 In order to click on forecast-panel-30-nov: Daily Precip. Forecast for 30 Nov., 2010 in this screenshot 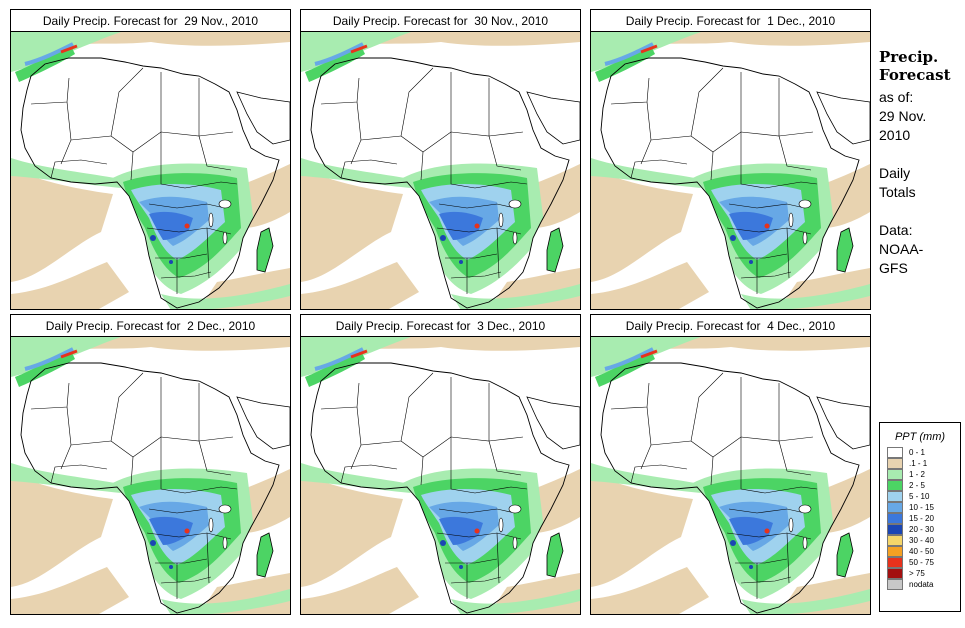, I will do `click(440, 160)`.